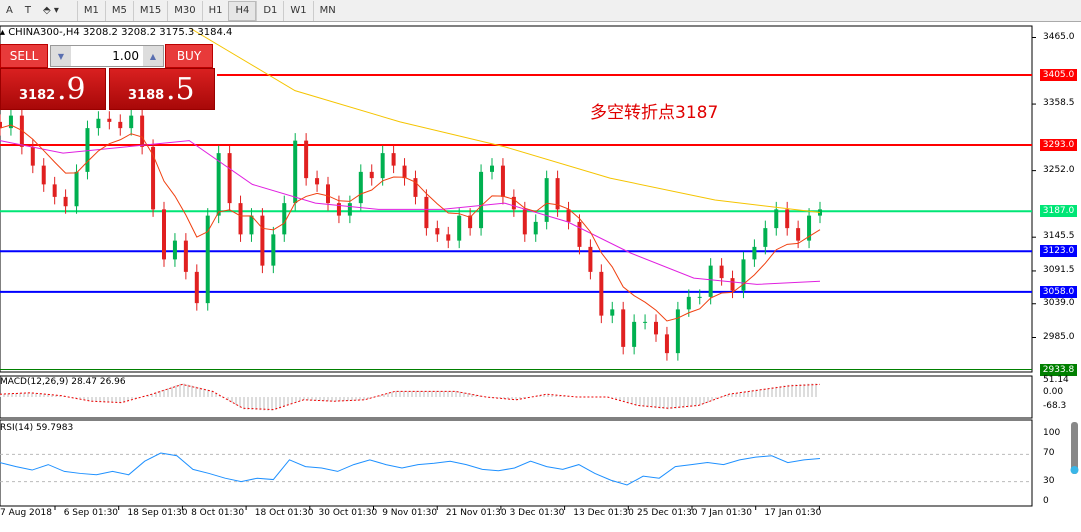 The image size is (1081, 532). What do you see at coordinates (269, 10) in the screenshot?
I see `timeframe-d1: D1` at bounding box center [269, 10].